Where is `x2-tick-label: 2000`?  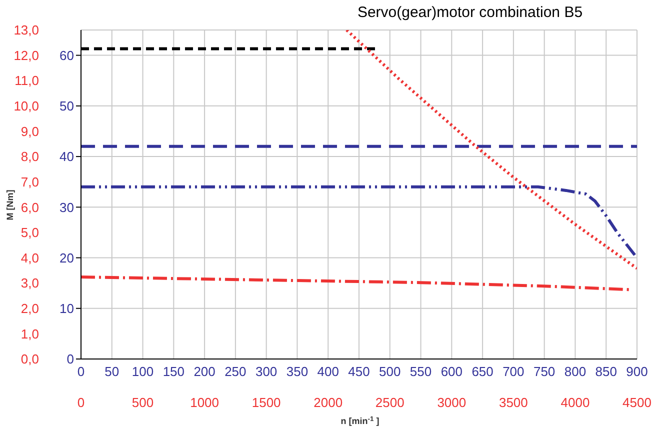
x2-tick-label: 2000 is located at coordinates (328, 402).